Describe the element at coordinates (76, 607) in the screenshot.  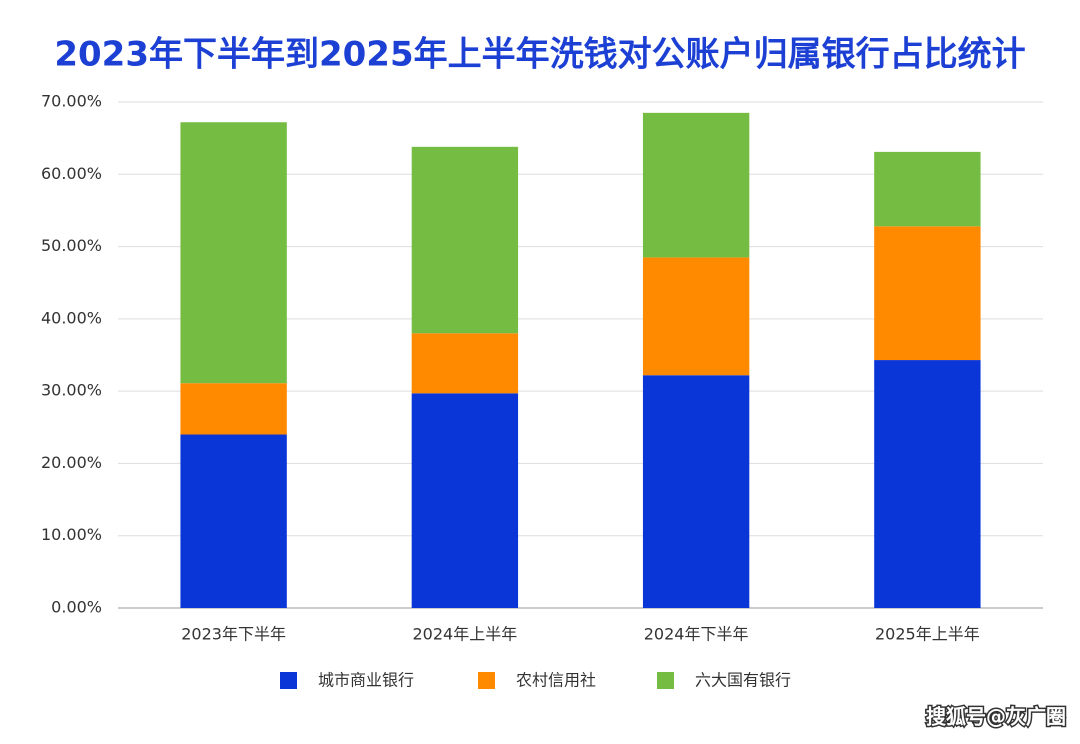
I see `y-tick-label: 0.00%` at that location.